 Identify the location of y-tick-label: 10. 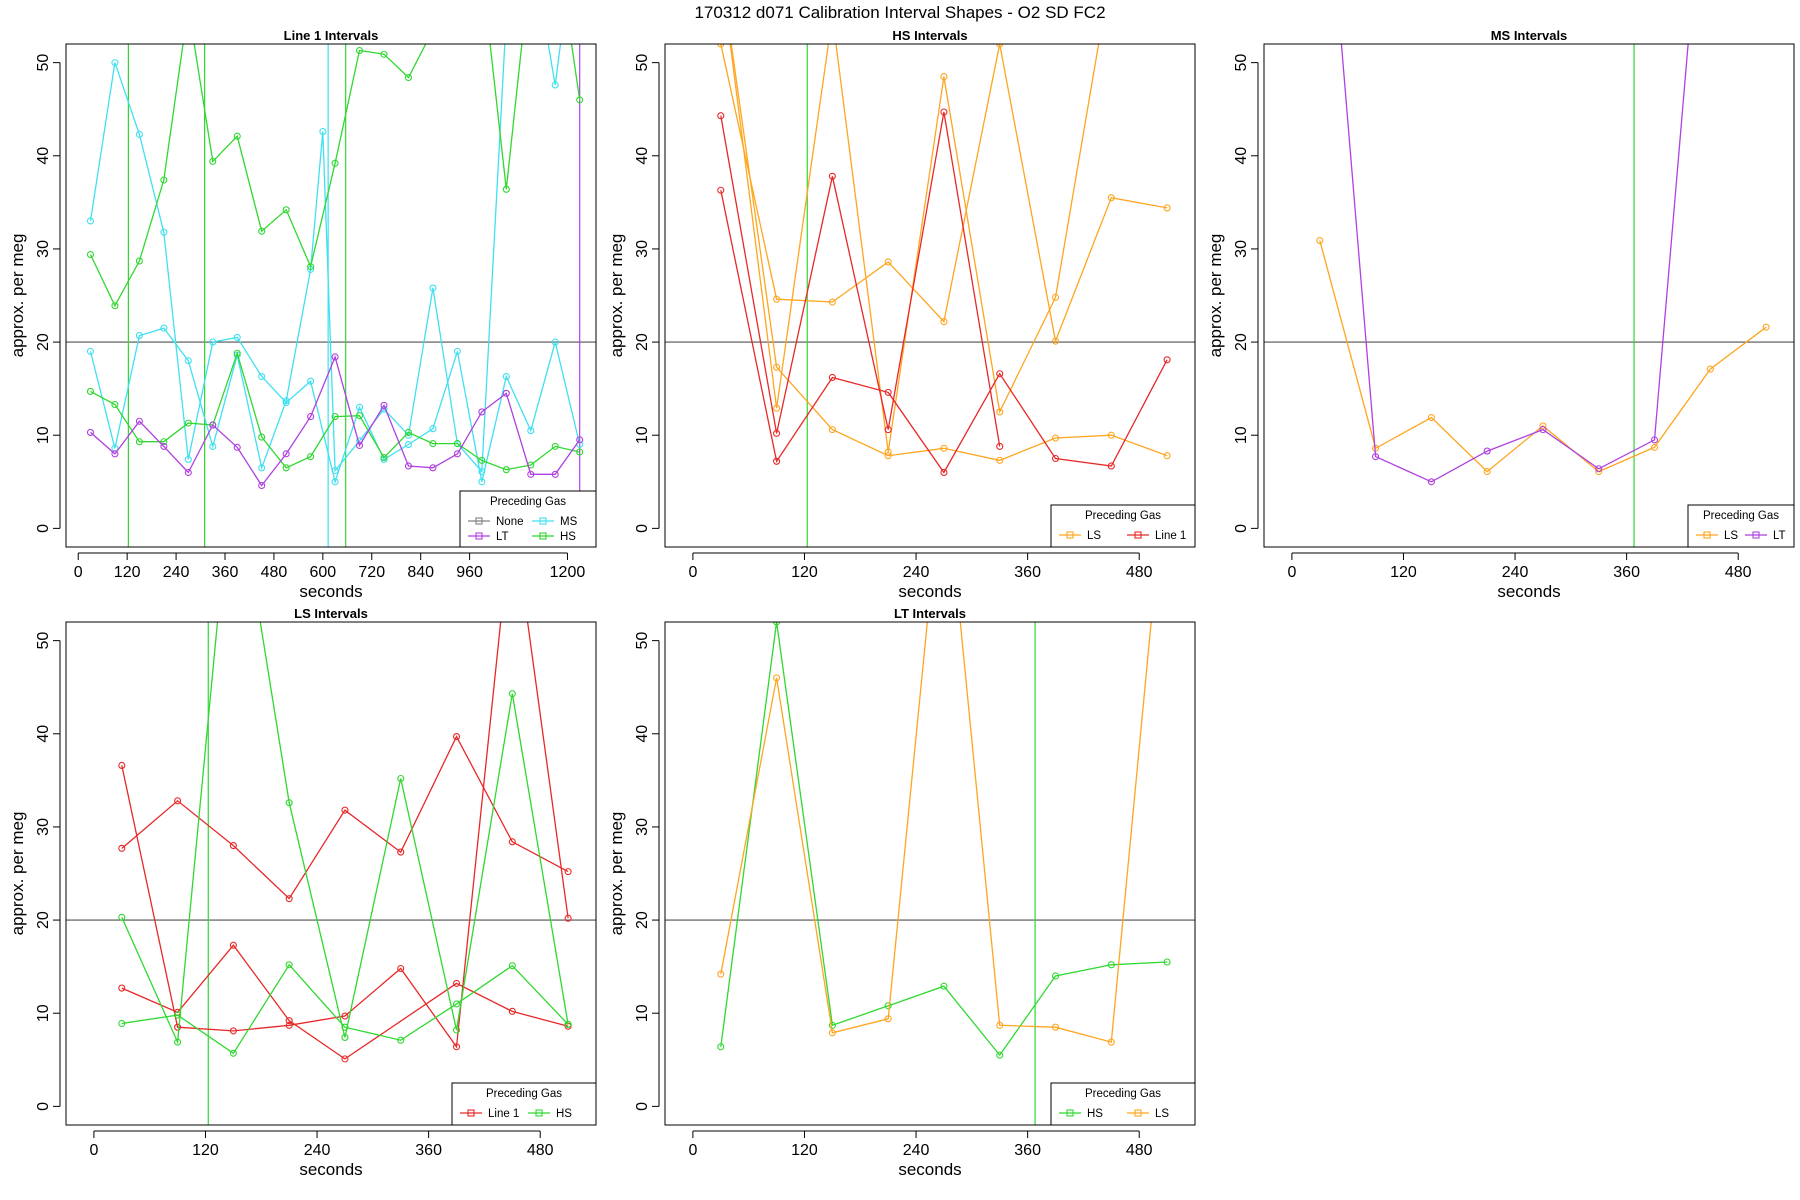
(642, 435).